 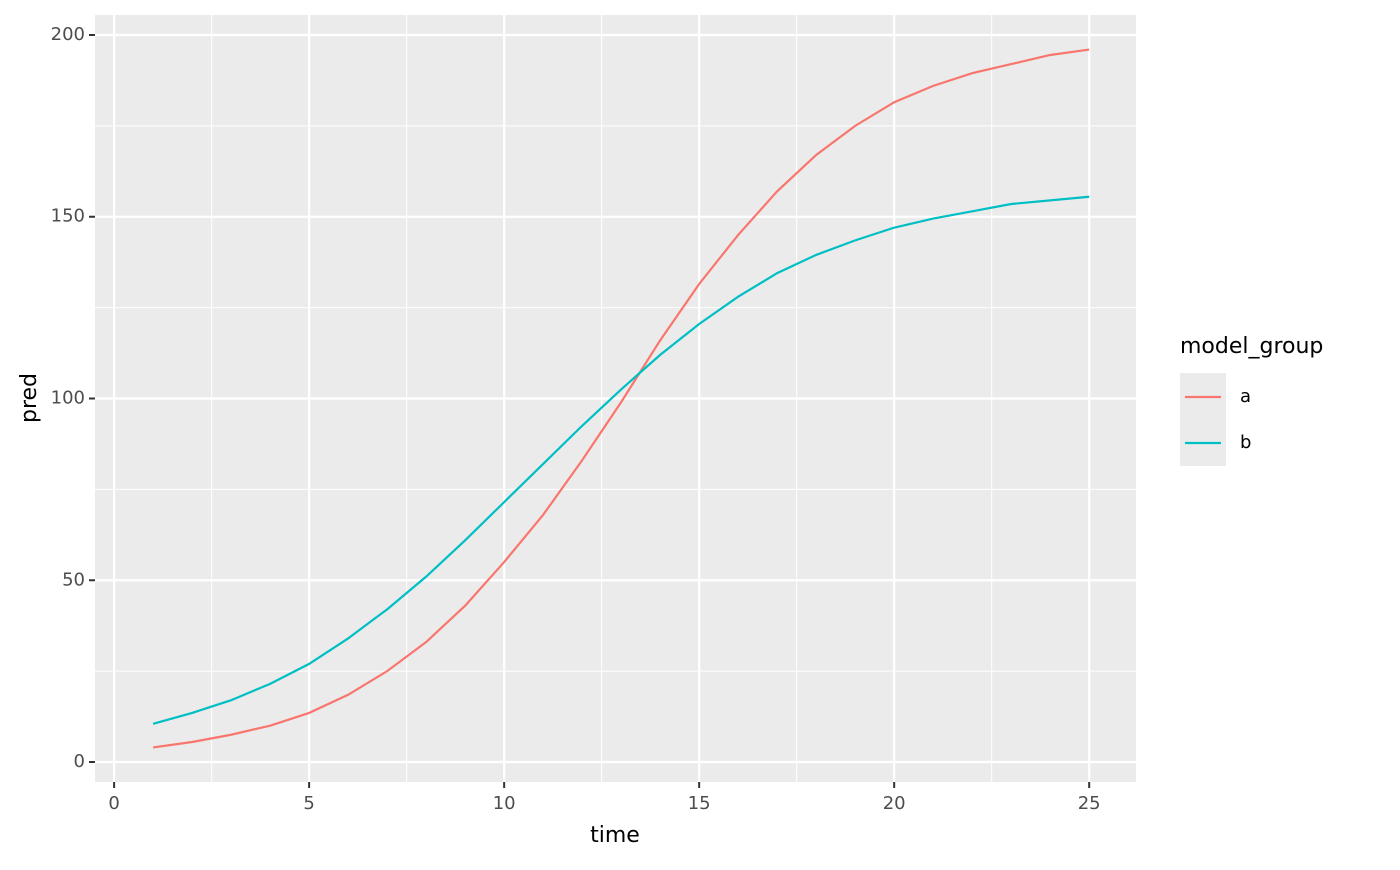 What do you see at coordinates (68, 216) in the screenshot?
I see `y-tick-label: 150` at bounding box center [68, 216].